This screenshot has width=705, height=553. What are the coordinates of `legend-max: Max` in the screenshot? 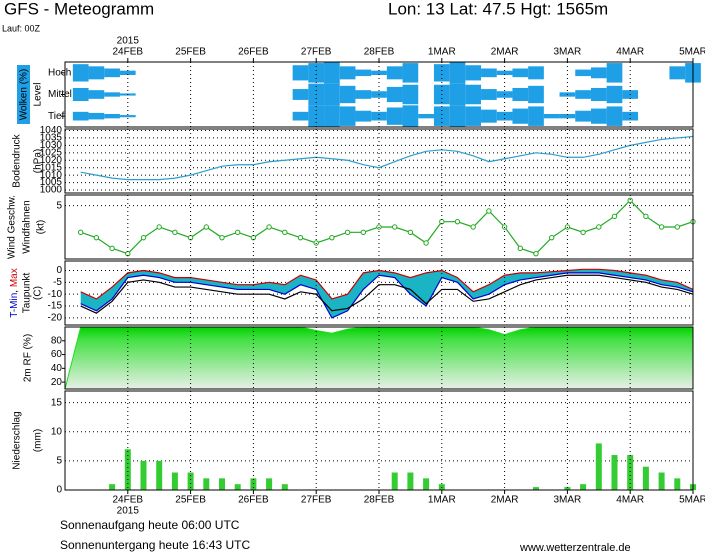 It's located at (14, 277).